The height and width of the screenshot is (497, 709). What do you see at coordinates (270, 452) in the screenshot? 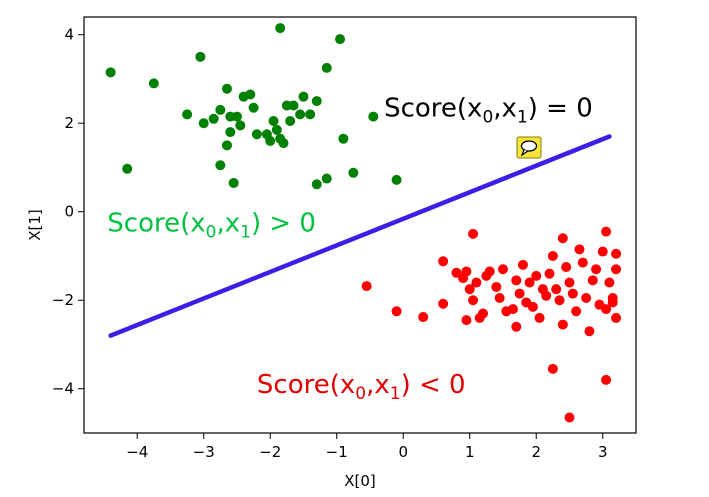
I see `x-tick-label: −2` at bounding box center [270, 452].